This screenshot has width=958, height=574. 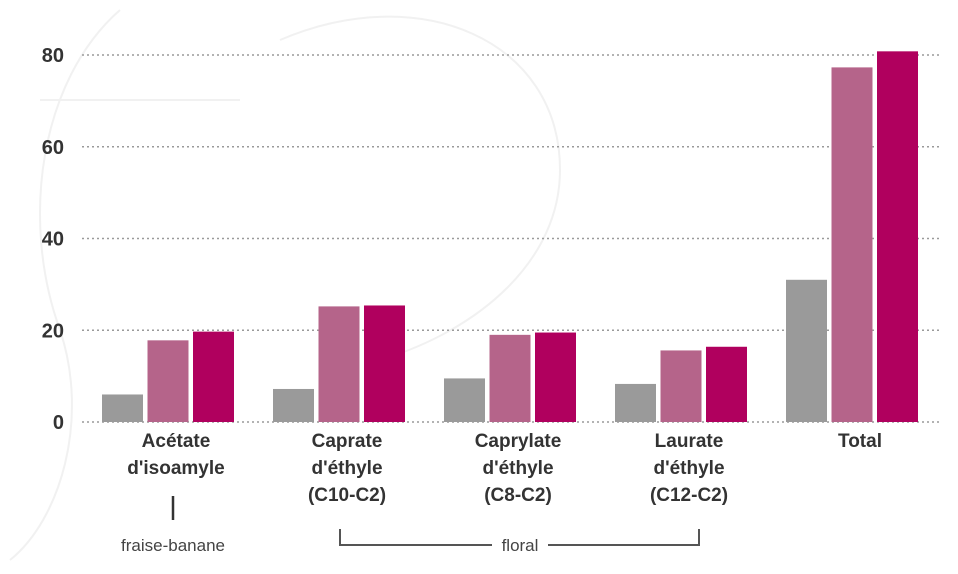 What do you see at coordinates (122, 408) in the screenshot?
I see `bar-series1-cat1` at bounding box center [122, 408].